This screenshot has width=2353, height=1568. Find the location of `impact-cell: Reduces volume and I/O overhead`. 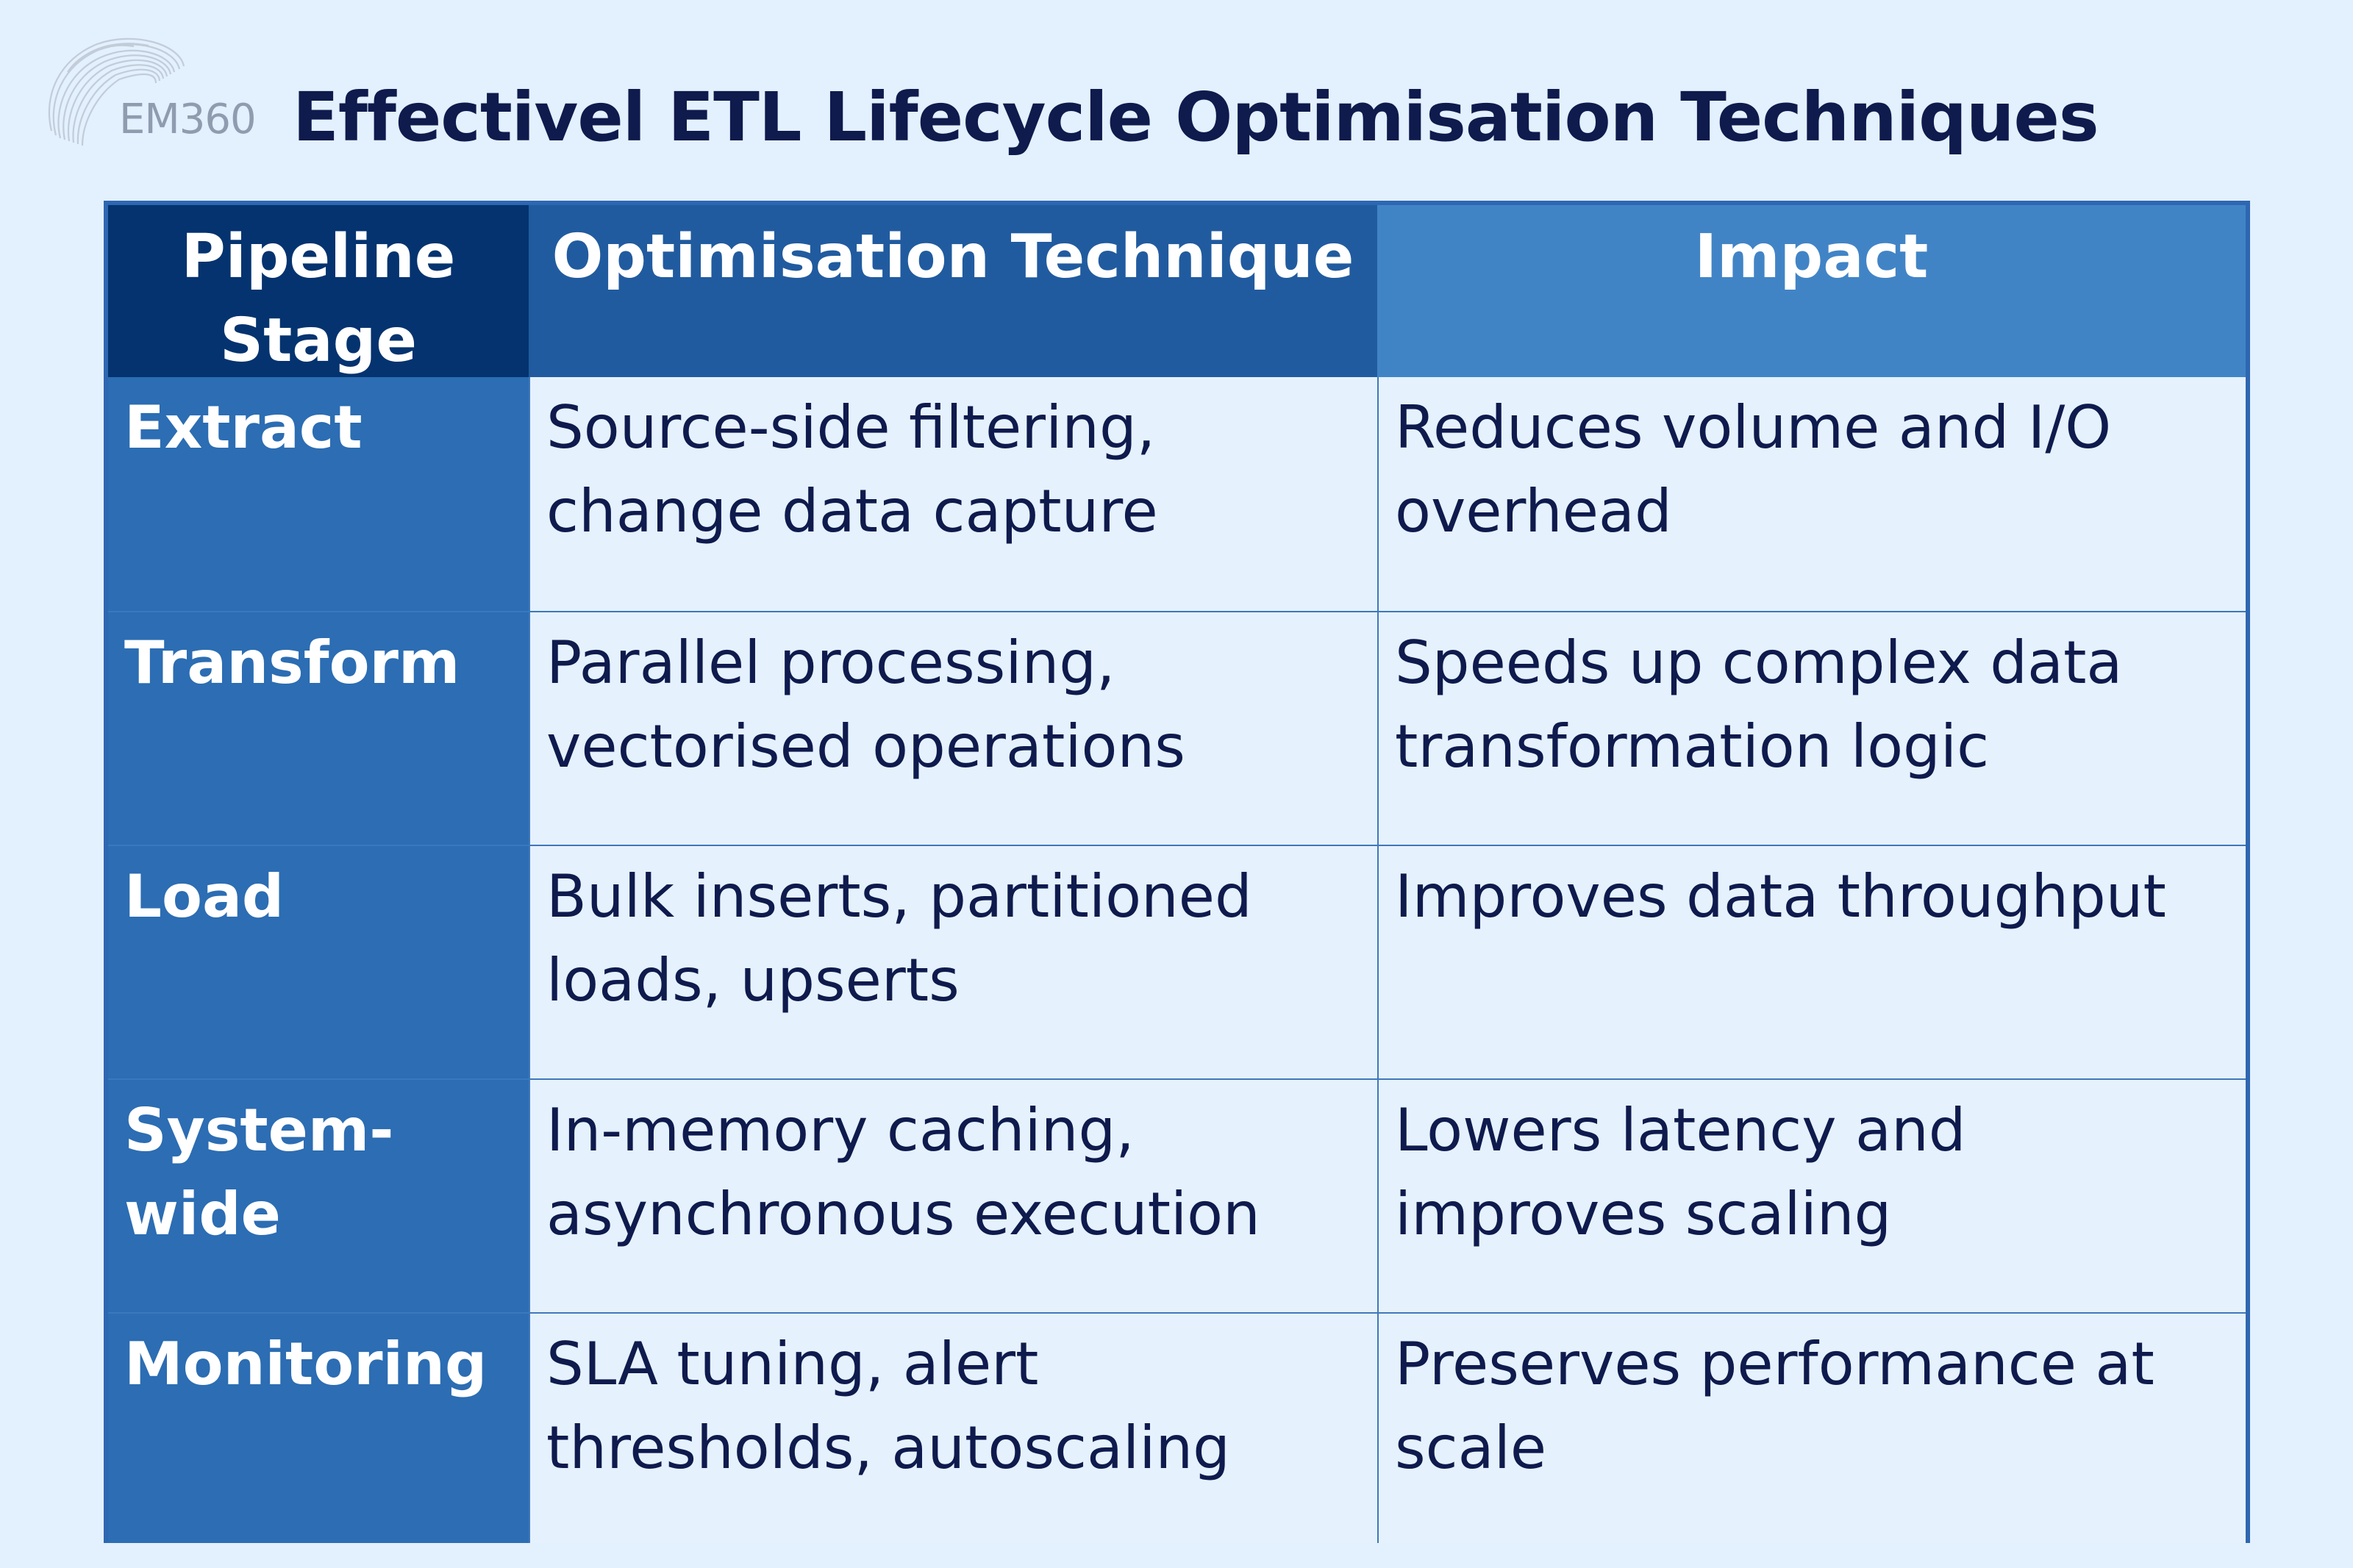

impact-cell: Reduces volume and I/O overhead is located at coordinates (1811, 494).